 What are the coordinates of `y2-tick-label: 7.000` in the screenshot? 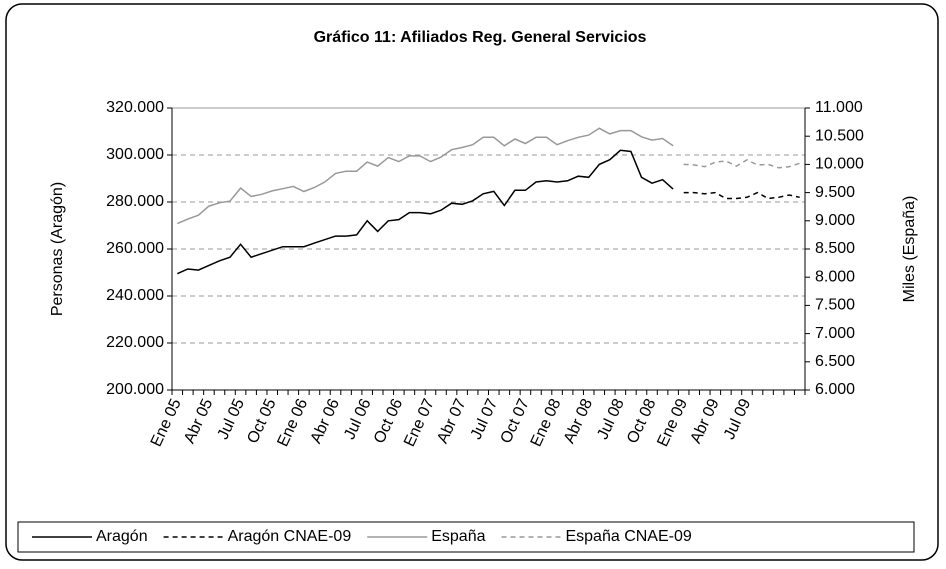 It's located at (835, 333).